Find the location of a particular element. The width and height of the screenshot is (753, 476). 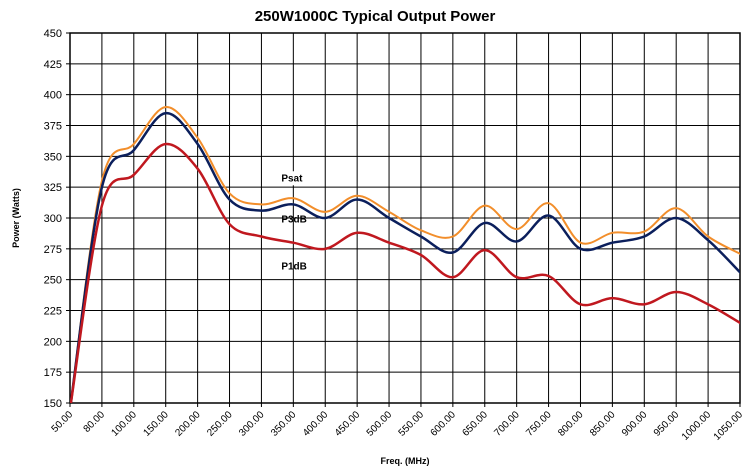

chart-title: 250W1000C Typical Output Power is located at coordinates (375, 16).